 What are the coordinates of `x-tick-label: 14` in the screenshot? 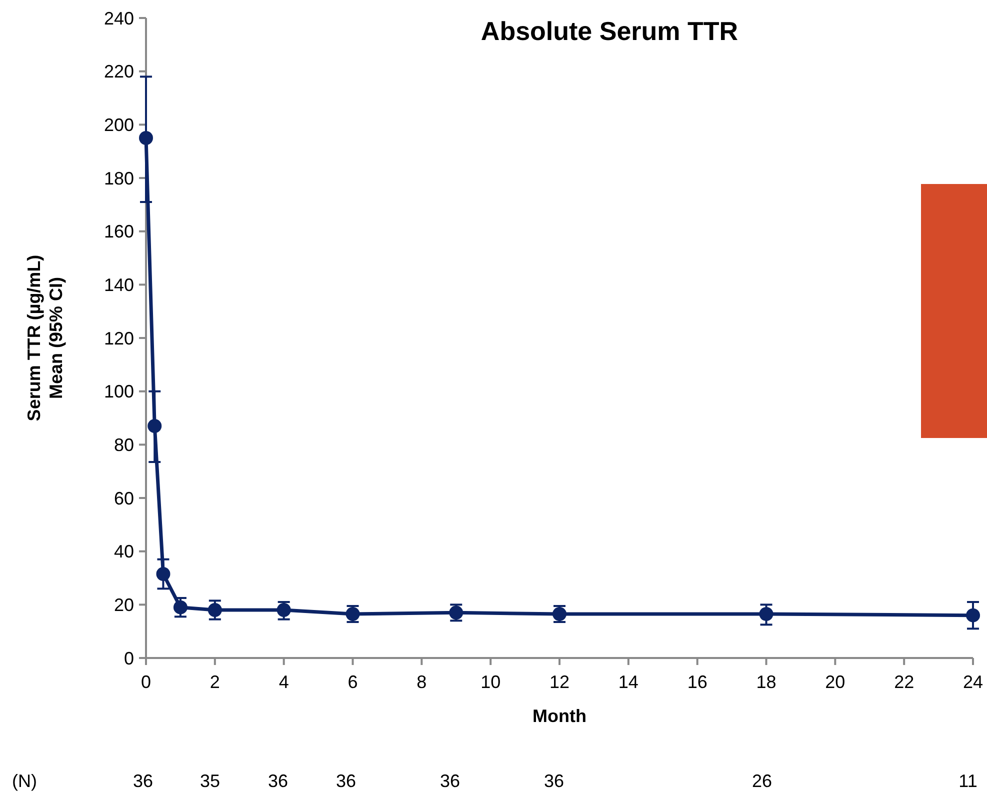 It's located at (628, 682).